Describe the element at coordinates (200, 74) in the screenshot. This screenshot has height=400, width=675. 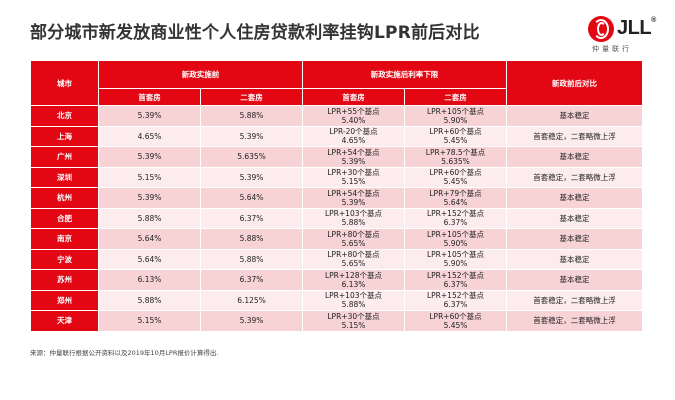
I see `header-before-group: 新政实施前` at that location.